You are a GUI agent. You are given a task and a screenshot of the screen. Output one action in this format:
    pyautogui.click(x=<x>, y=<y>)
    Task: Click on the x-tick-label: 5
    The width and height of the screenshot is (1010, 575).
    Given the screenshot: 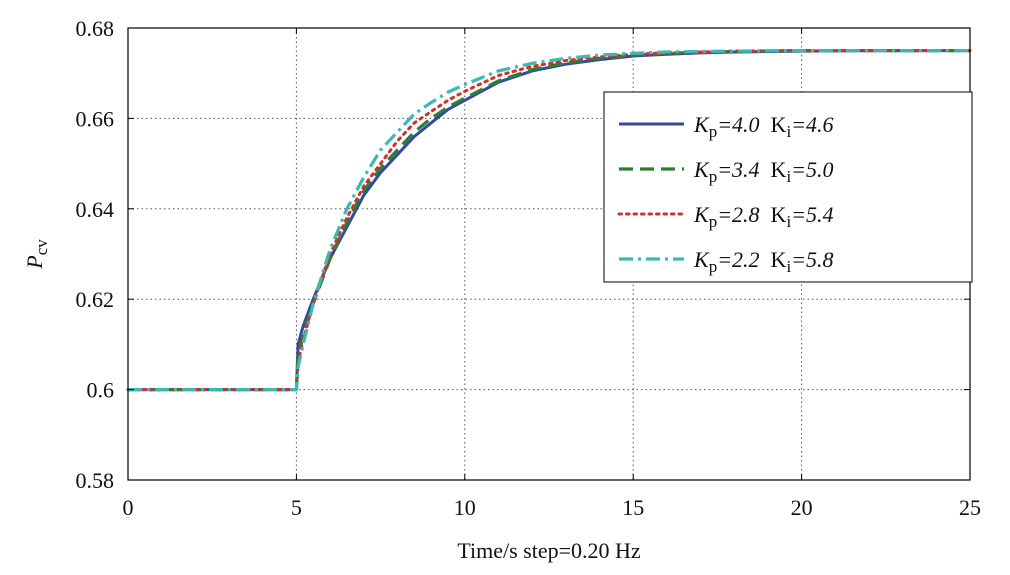 What is the action you would take?
    pyautogui.click(x=296, y=507)
    